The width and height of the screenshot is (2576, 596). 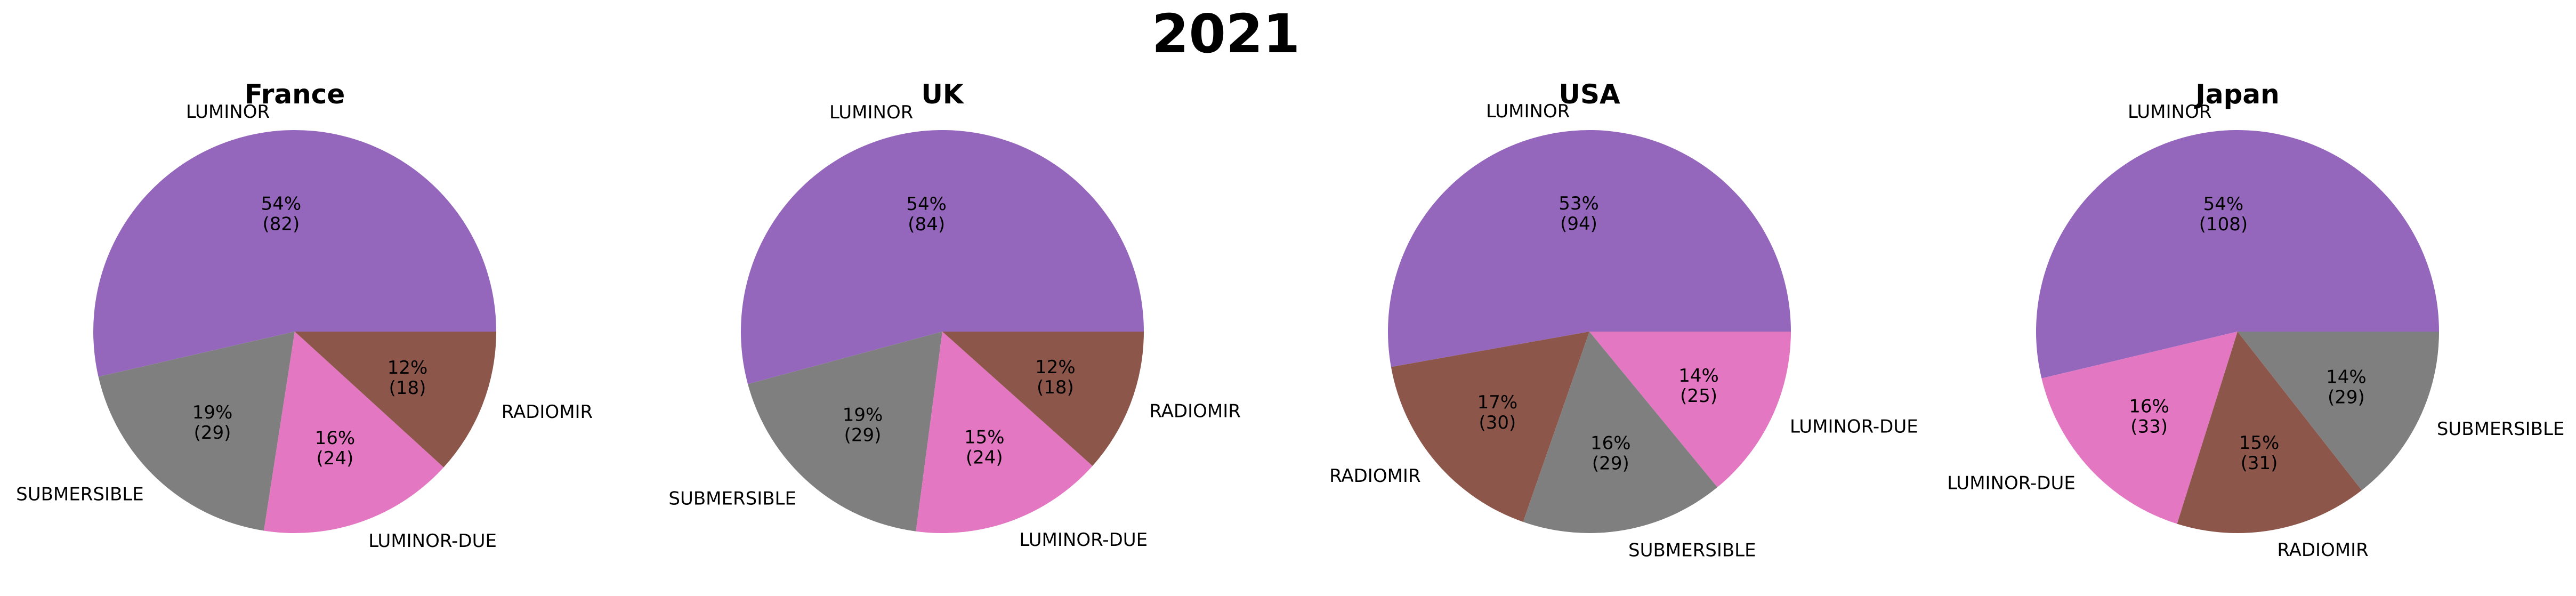 I want to click on slice-value-label: 53% (94), so click(x=1579, y=214).